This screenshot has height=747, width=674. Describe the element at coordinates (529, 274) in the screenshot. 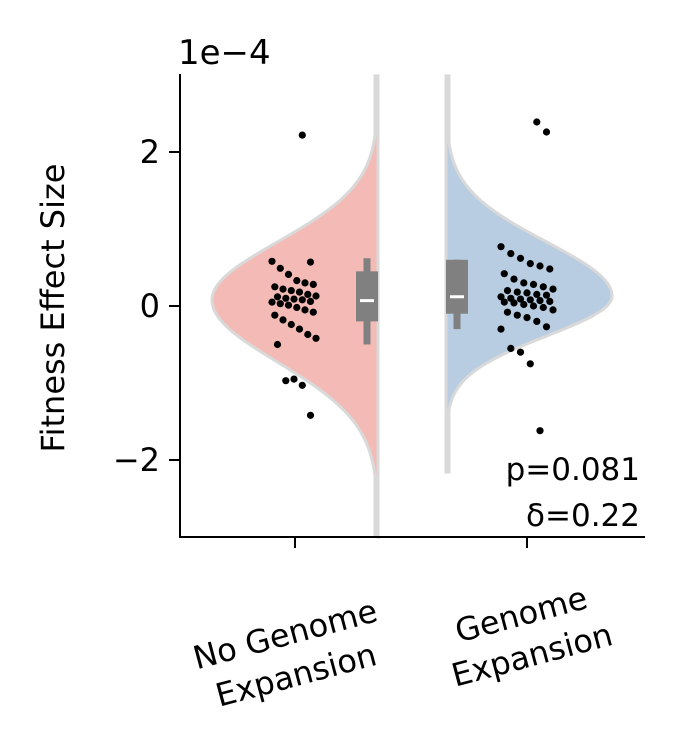

I see `violin-genome-expansion` at that location.